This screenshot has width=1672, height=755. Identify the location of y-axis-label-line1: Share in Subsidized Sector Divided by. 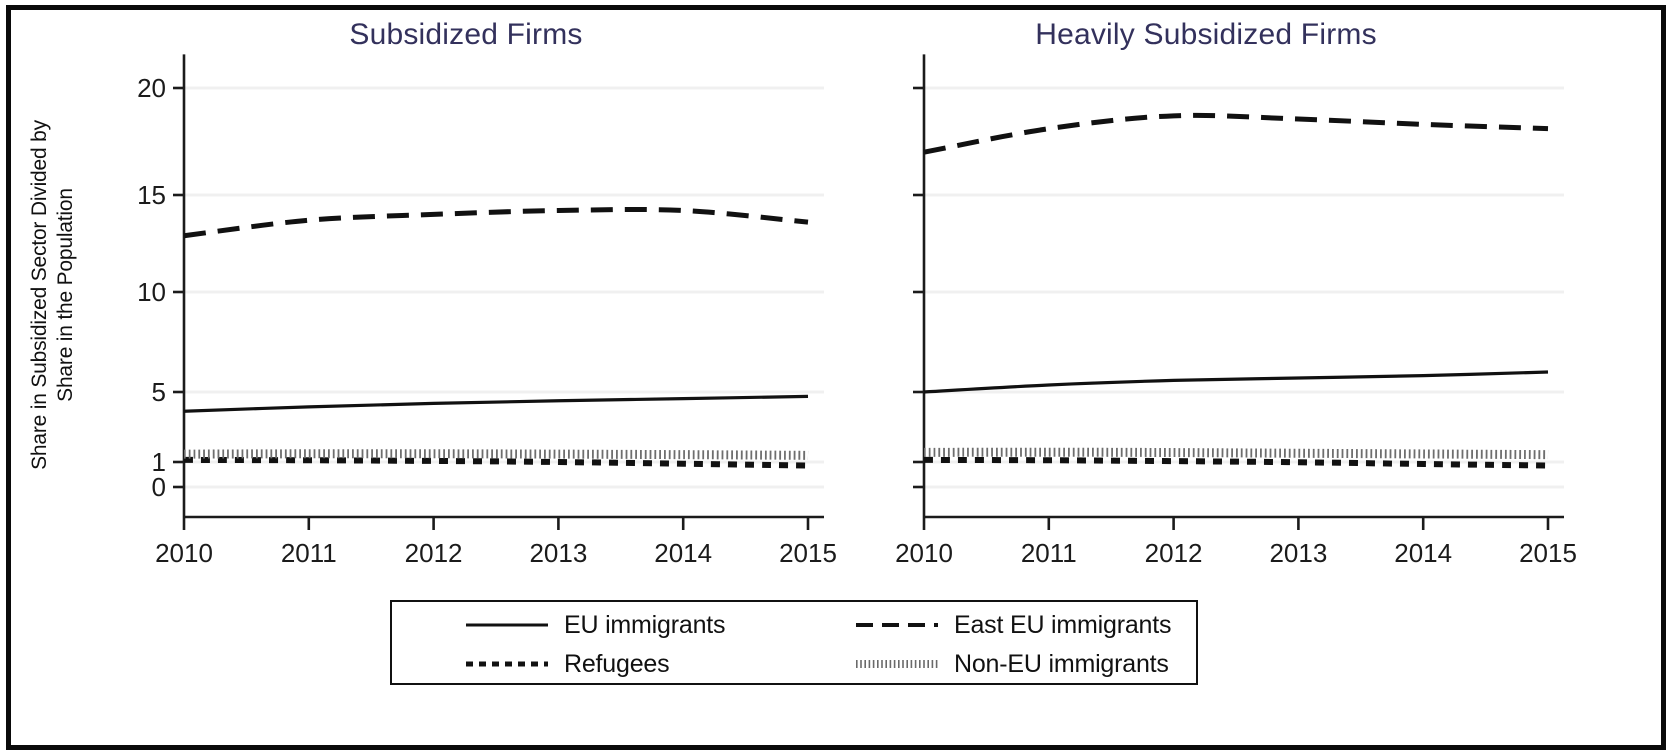
(39, 295).